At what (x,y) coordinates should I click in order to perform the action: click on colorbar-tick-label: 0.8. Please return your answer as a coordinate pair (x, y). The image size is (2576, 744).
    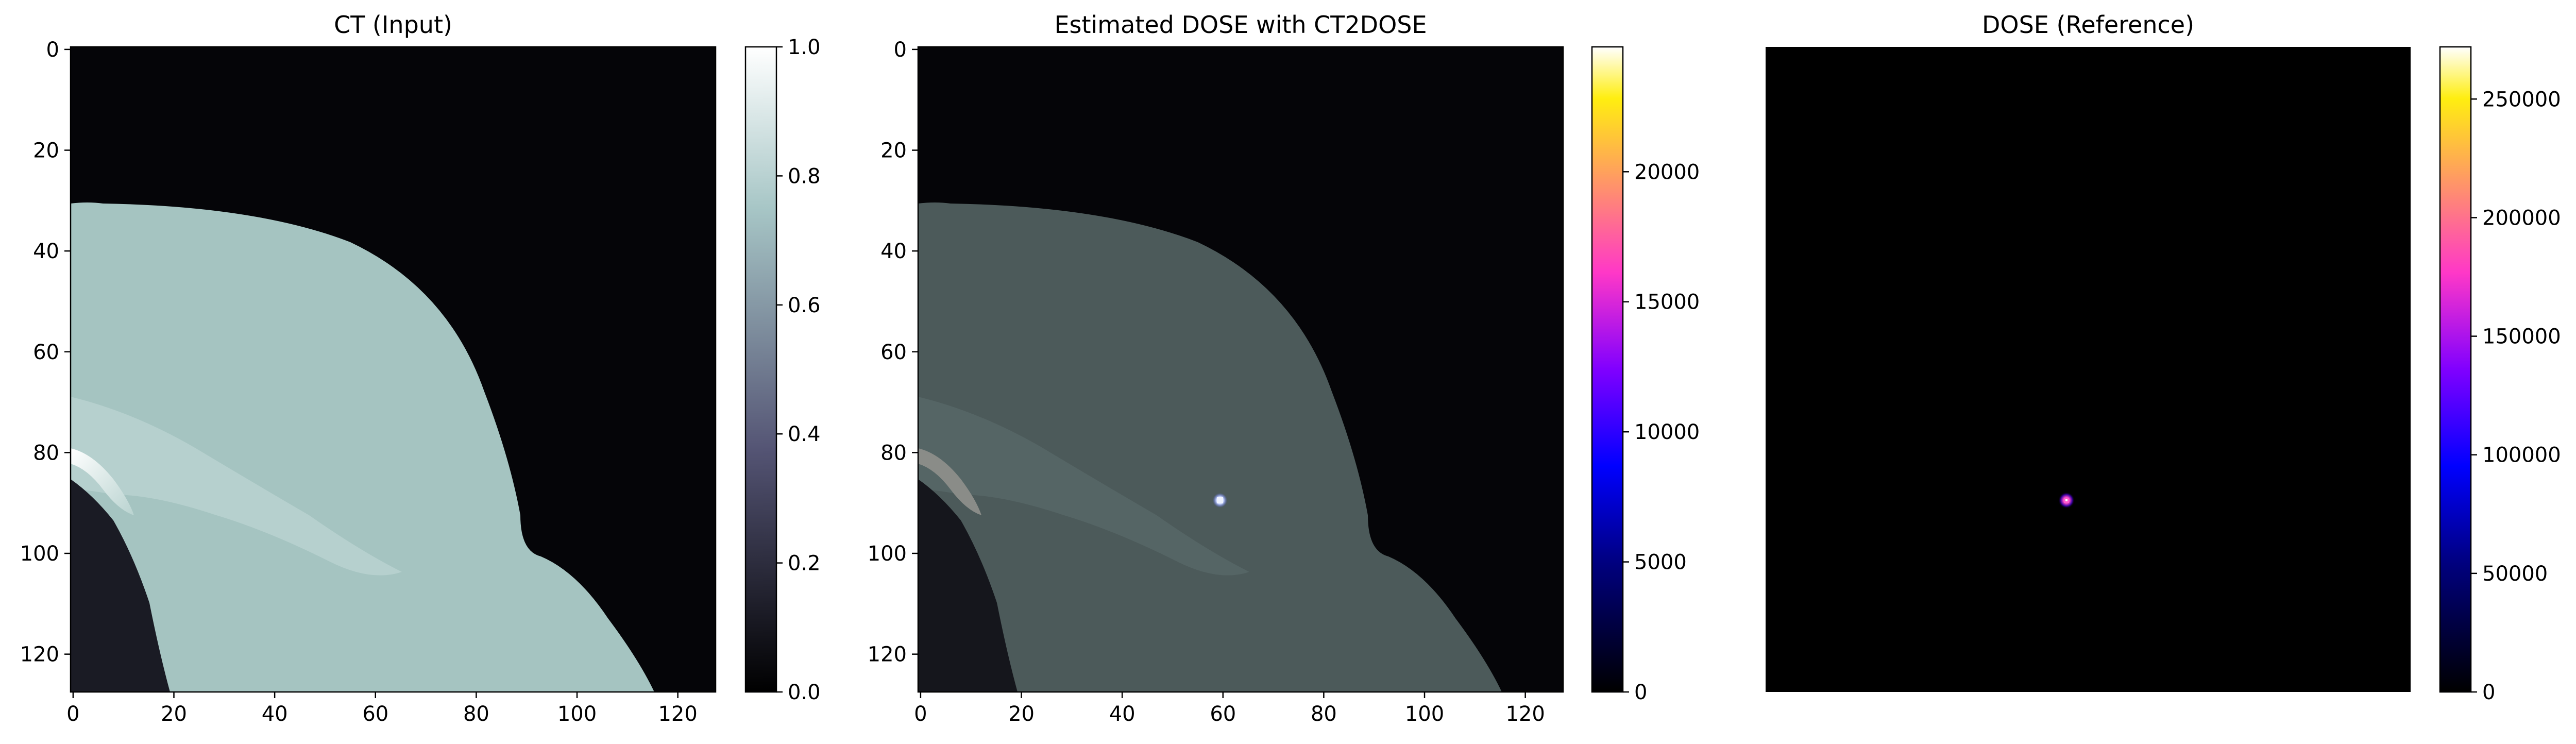
    Looking at the image, I should click on (804, 176).